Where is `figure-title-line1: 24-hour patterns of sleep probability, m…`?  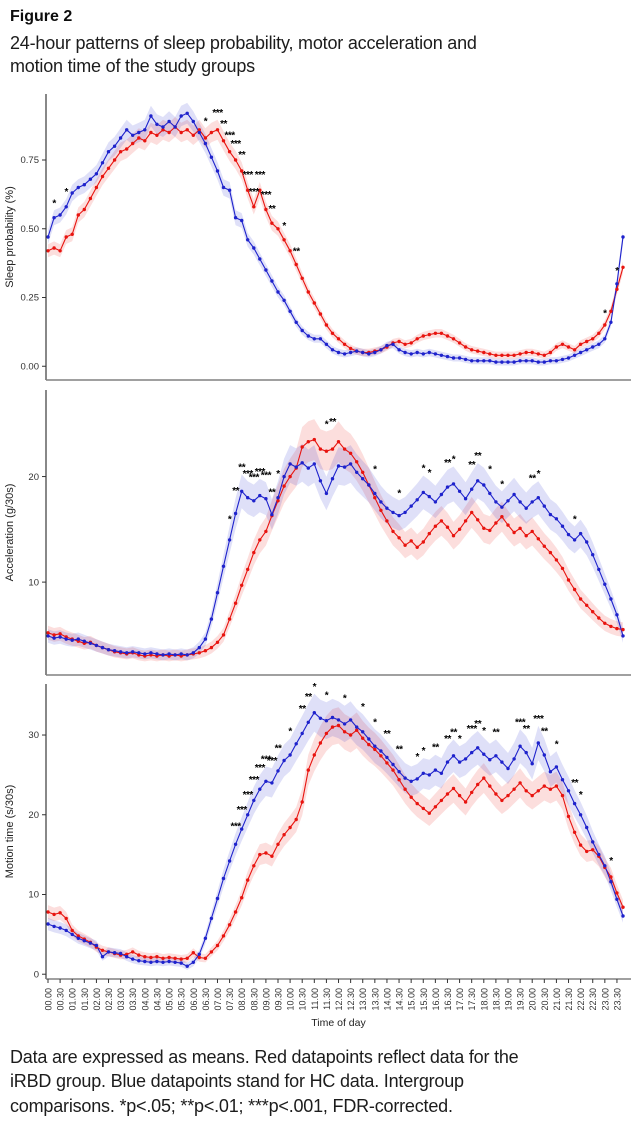
figure-title-line1: 24-hour patterns of sleep probability, m… is located at coordinates (243, 43).